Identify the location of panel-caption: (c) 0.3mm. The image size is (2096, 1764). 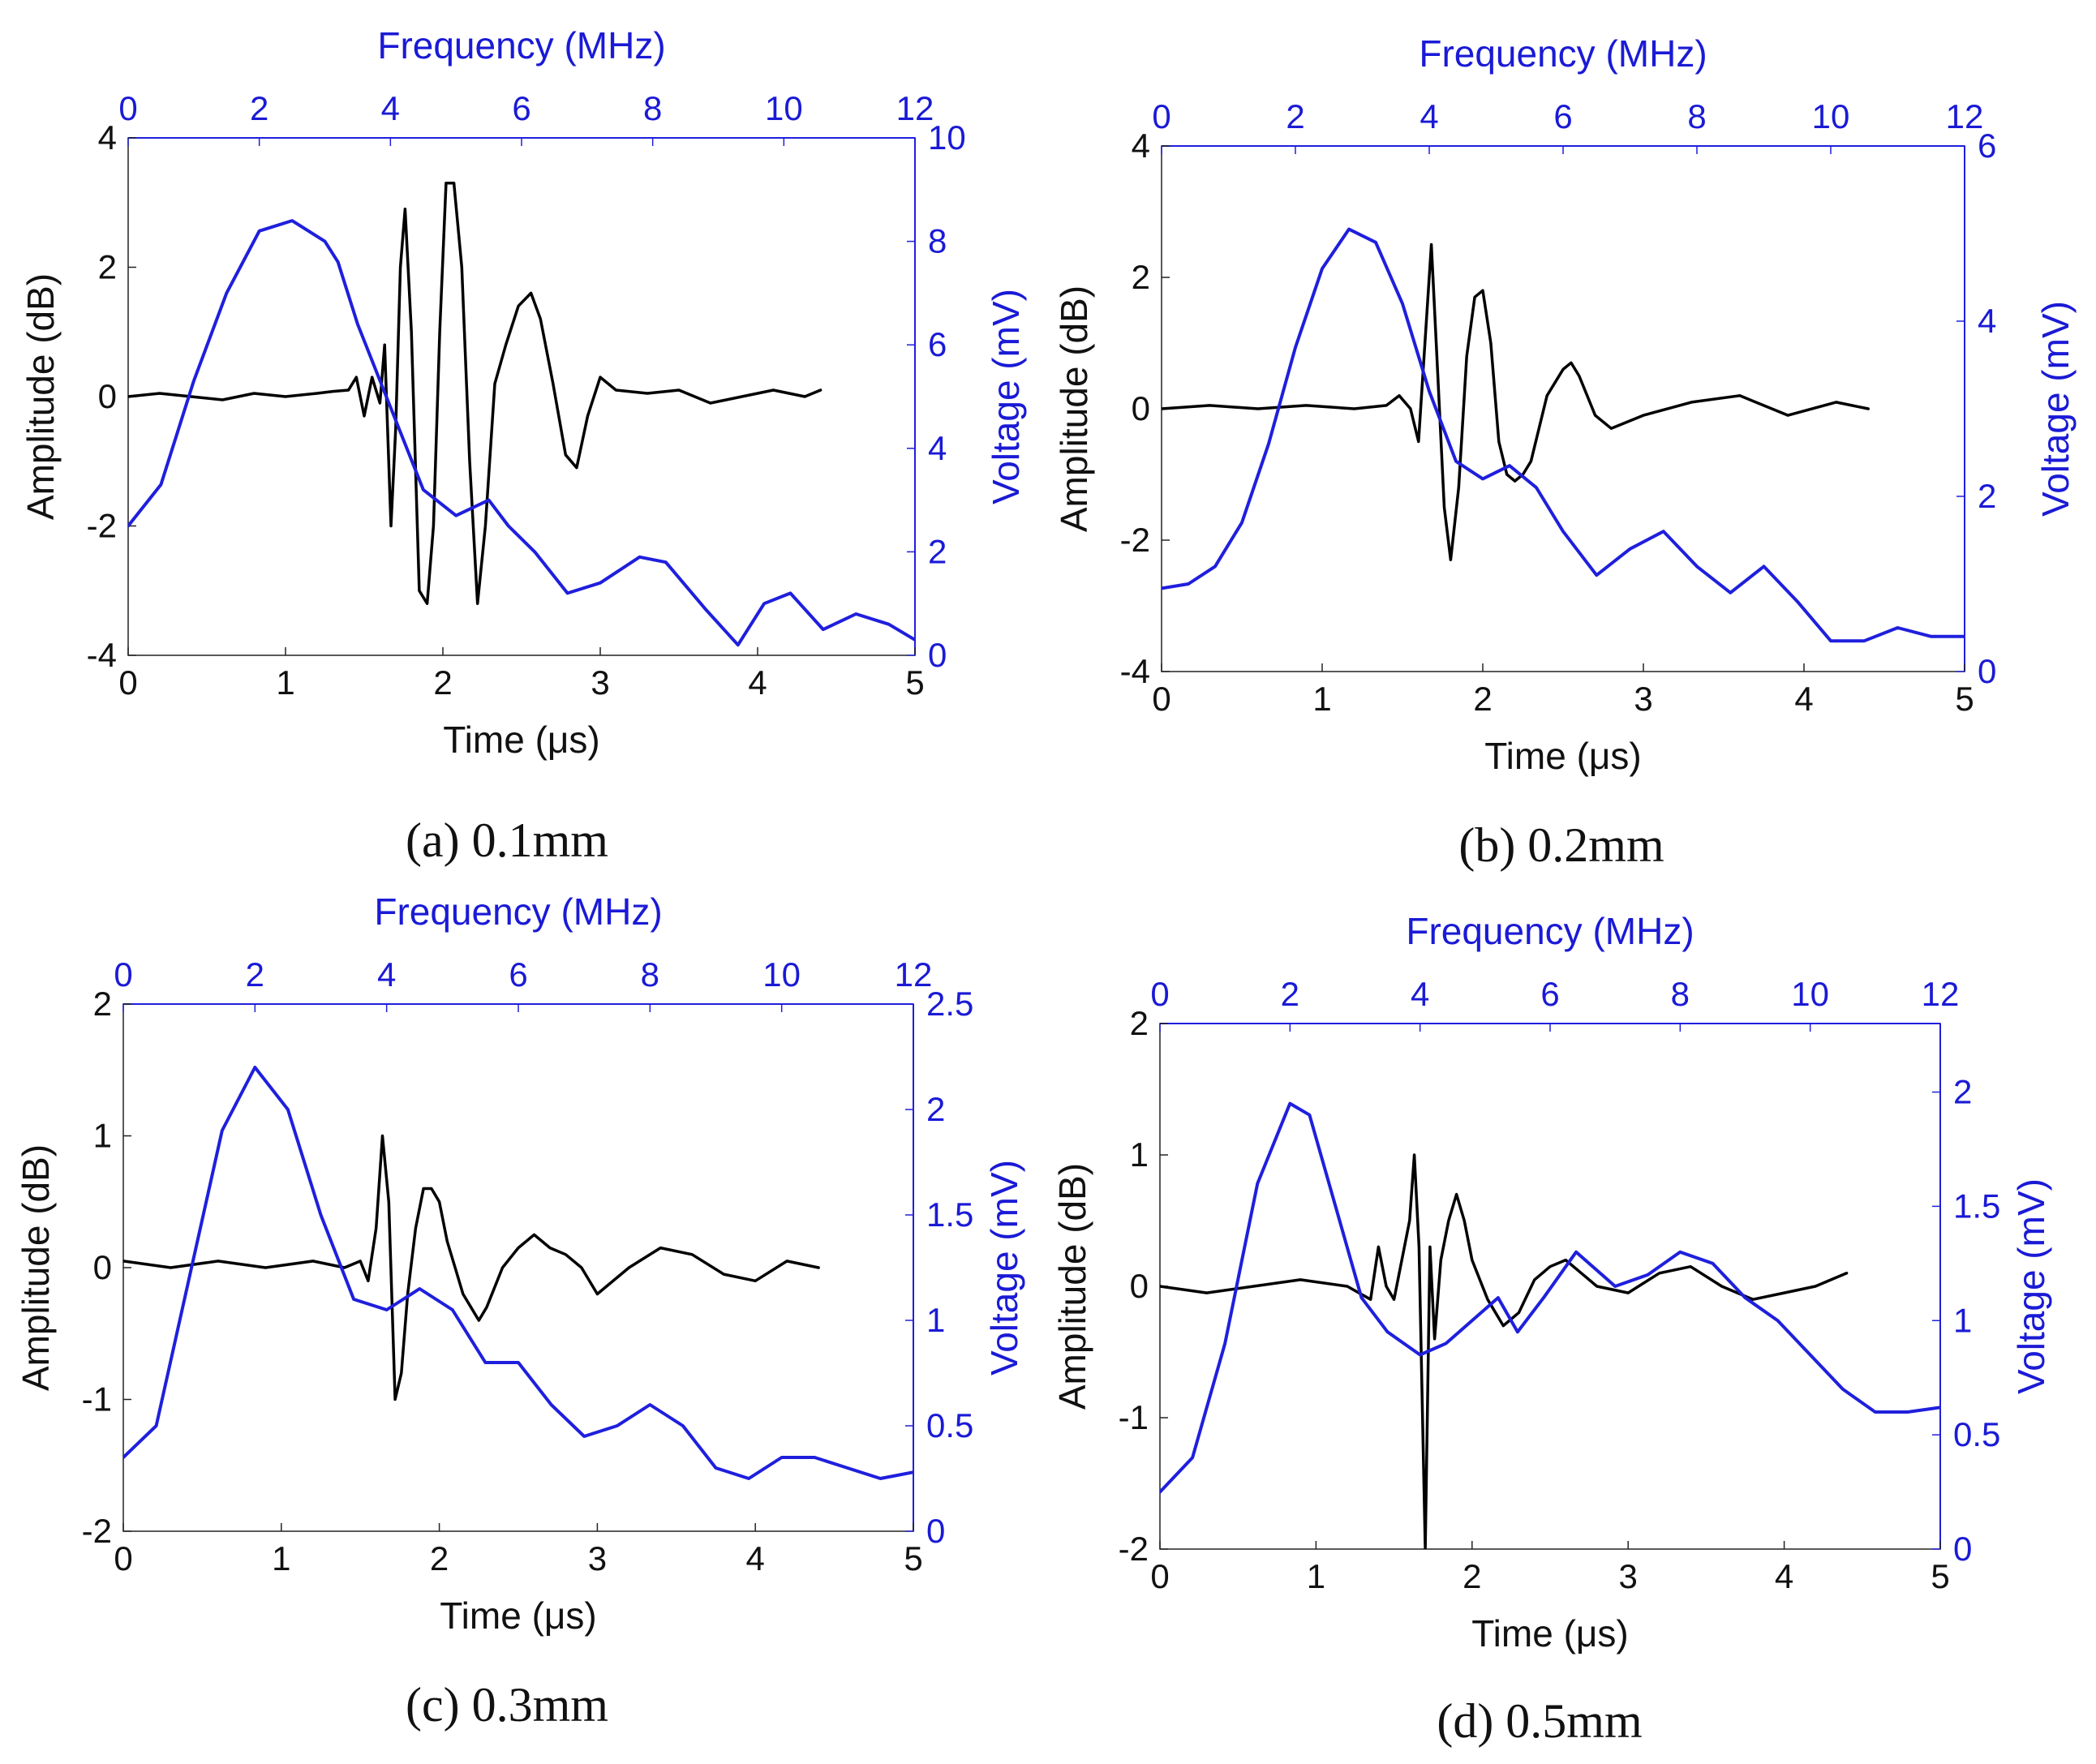
(507, 1705).